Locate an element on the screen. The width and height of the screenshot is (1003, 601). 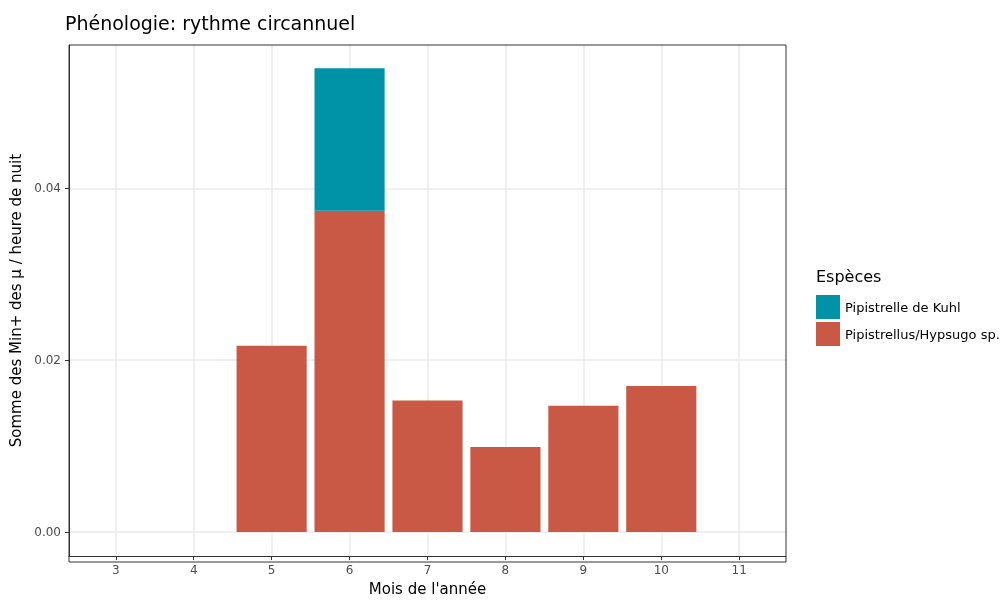
y-tick-label: 0.02 is located at coordinates (47, 360).